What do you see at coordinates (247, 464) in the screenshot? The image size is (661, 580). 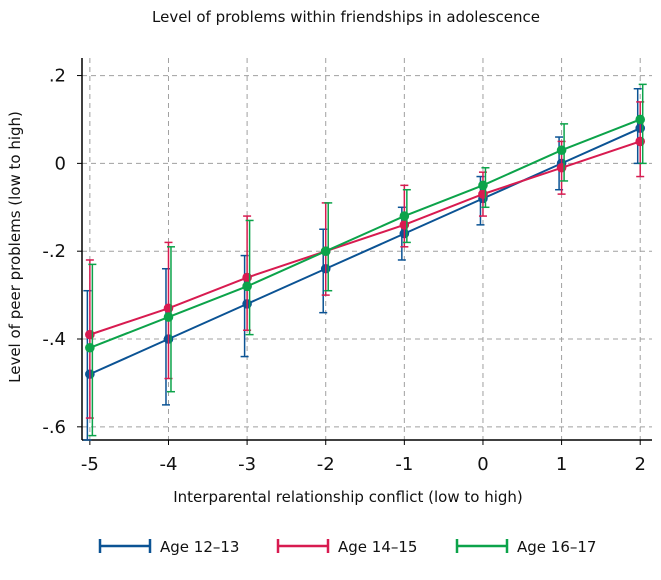 I see `x-tick-label: -3` at bounding box center [247, 464].